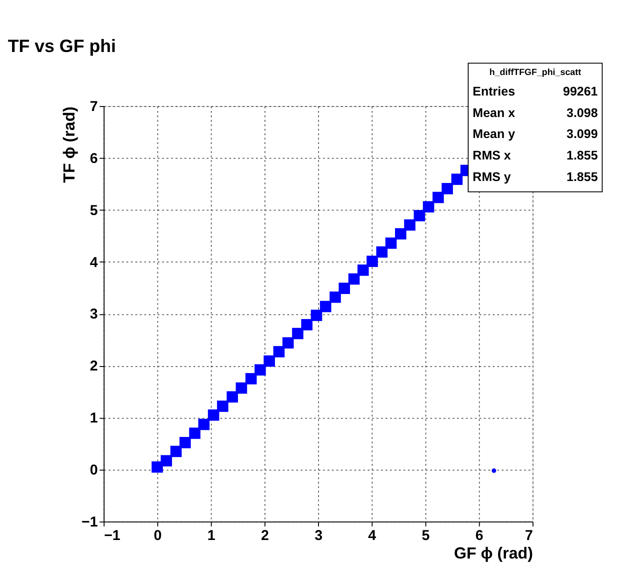 This screenshot has height=573, width=621. What do you see at coordinates (158, 536) in the screenshot?
I see `x-tick-label: 0` at bounding box center [158, 536].